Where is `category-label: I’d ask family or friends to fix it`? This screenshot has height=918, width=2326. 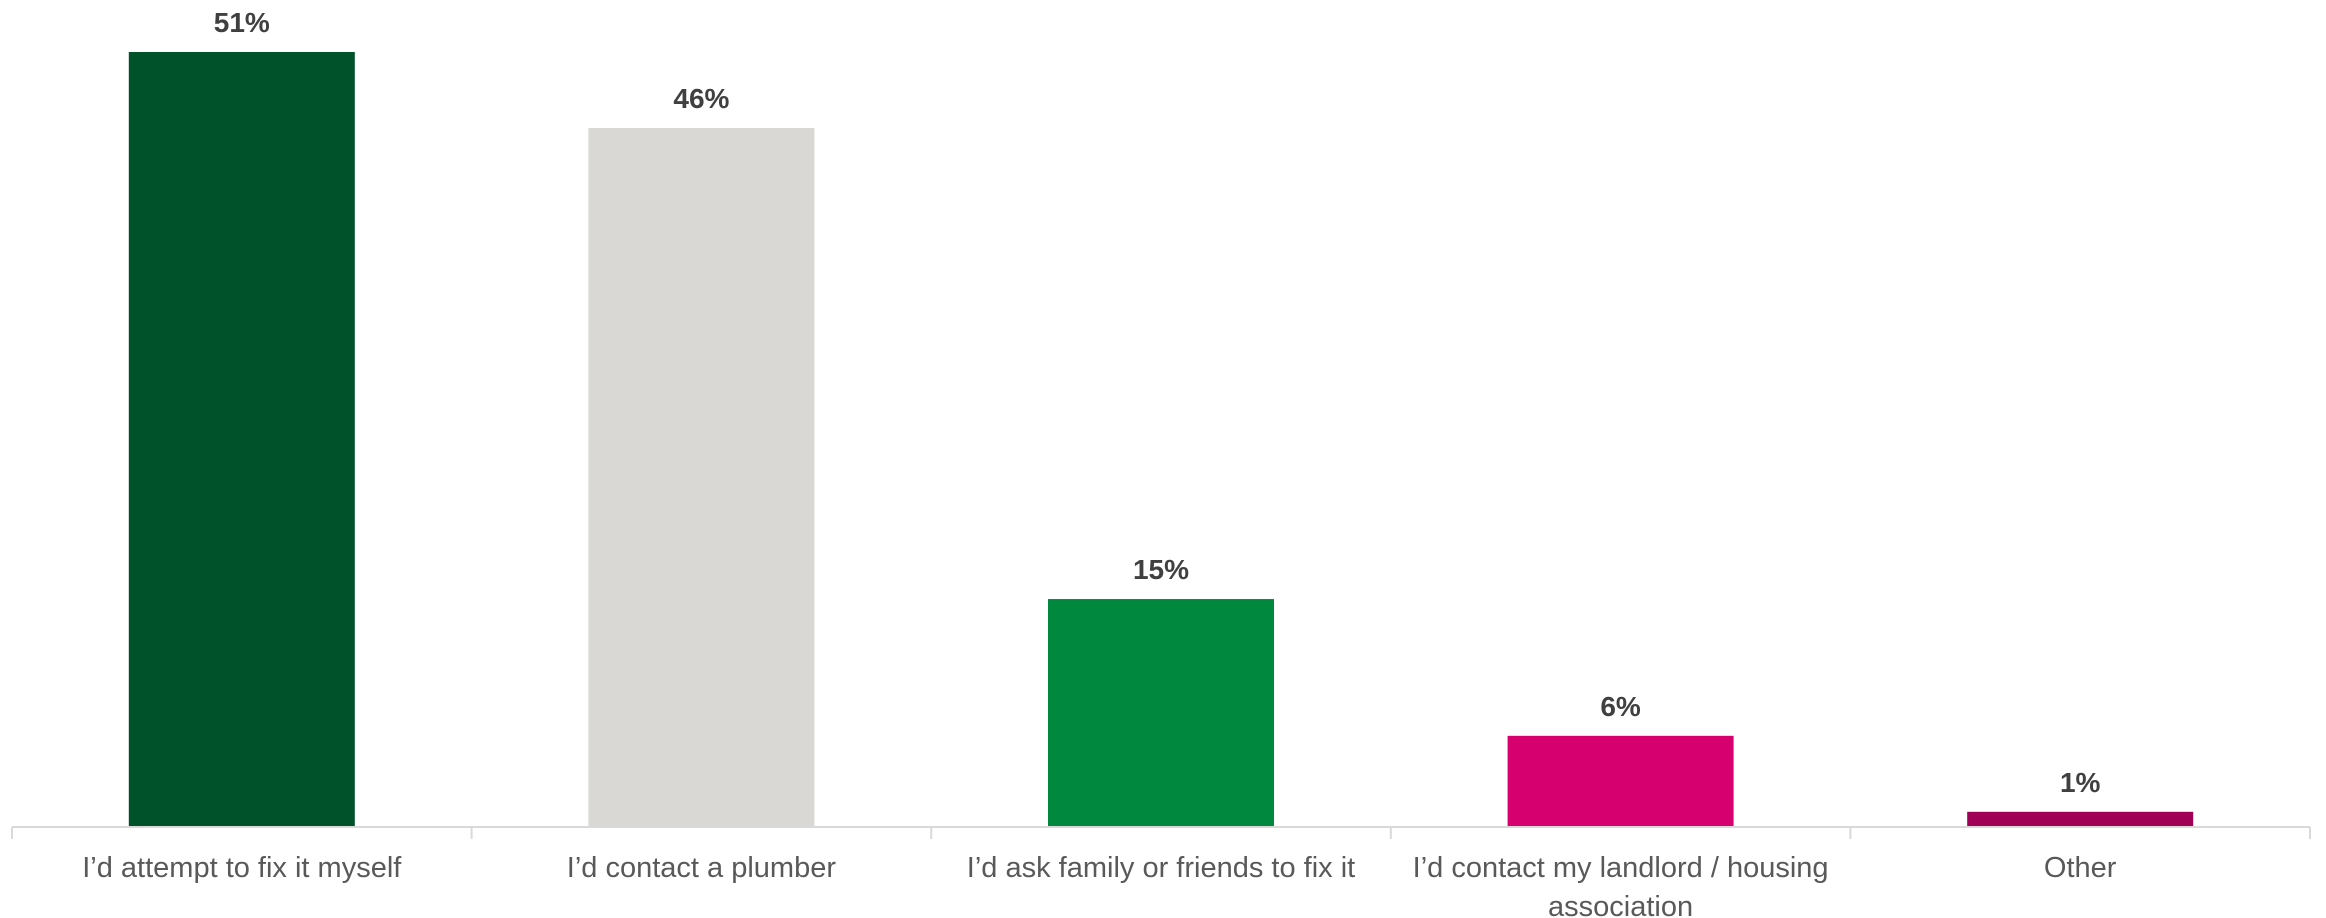 category-label: I’d ask family or friends to fix it is located at coordinates (1161, 868).